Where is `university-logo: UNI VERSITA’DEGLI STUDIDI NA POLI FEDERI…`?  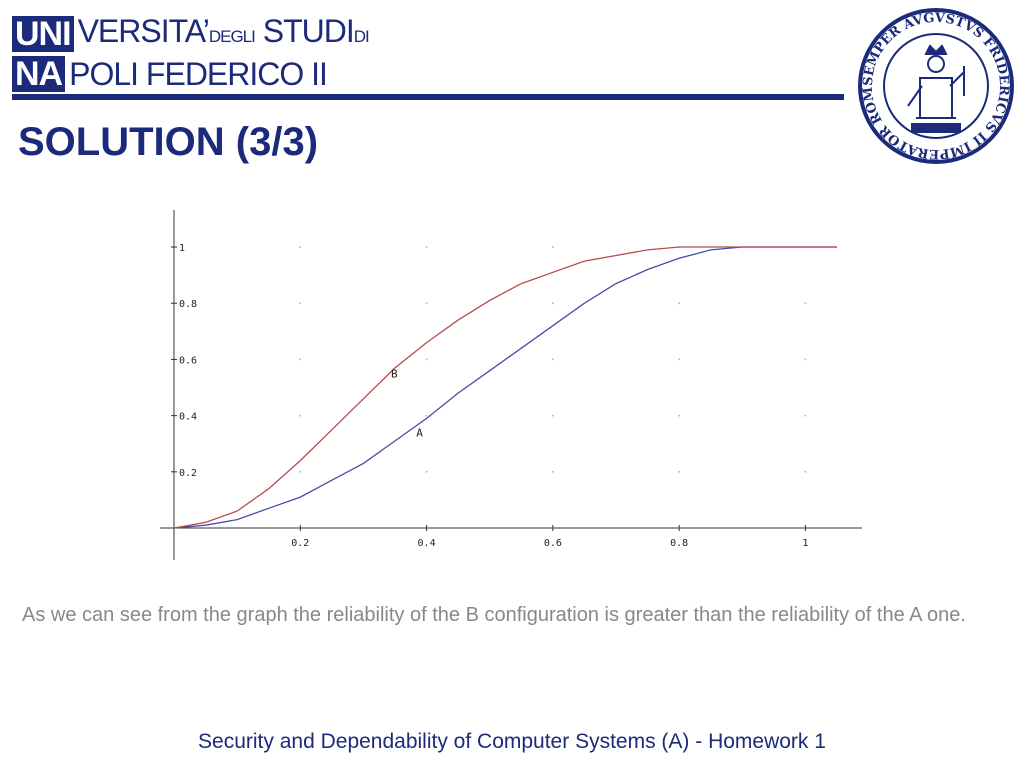
university-logo: UNI VERSITA’DEGLI STUDIDI NA POLI FEDERI… is located at coordinates (197, 52).